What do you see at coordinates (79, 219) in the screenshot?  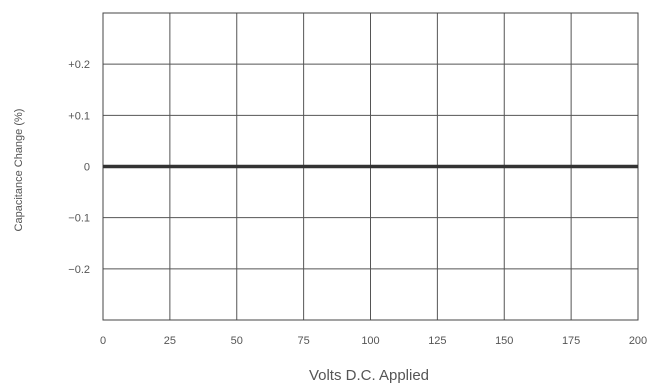 I see `y-tick-label: −0.1` at bounding box center [79, 219].